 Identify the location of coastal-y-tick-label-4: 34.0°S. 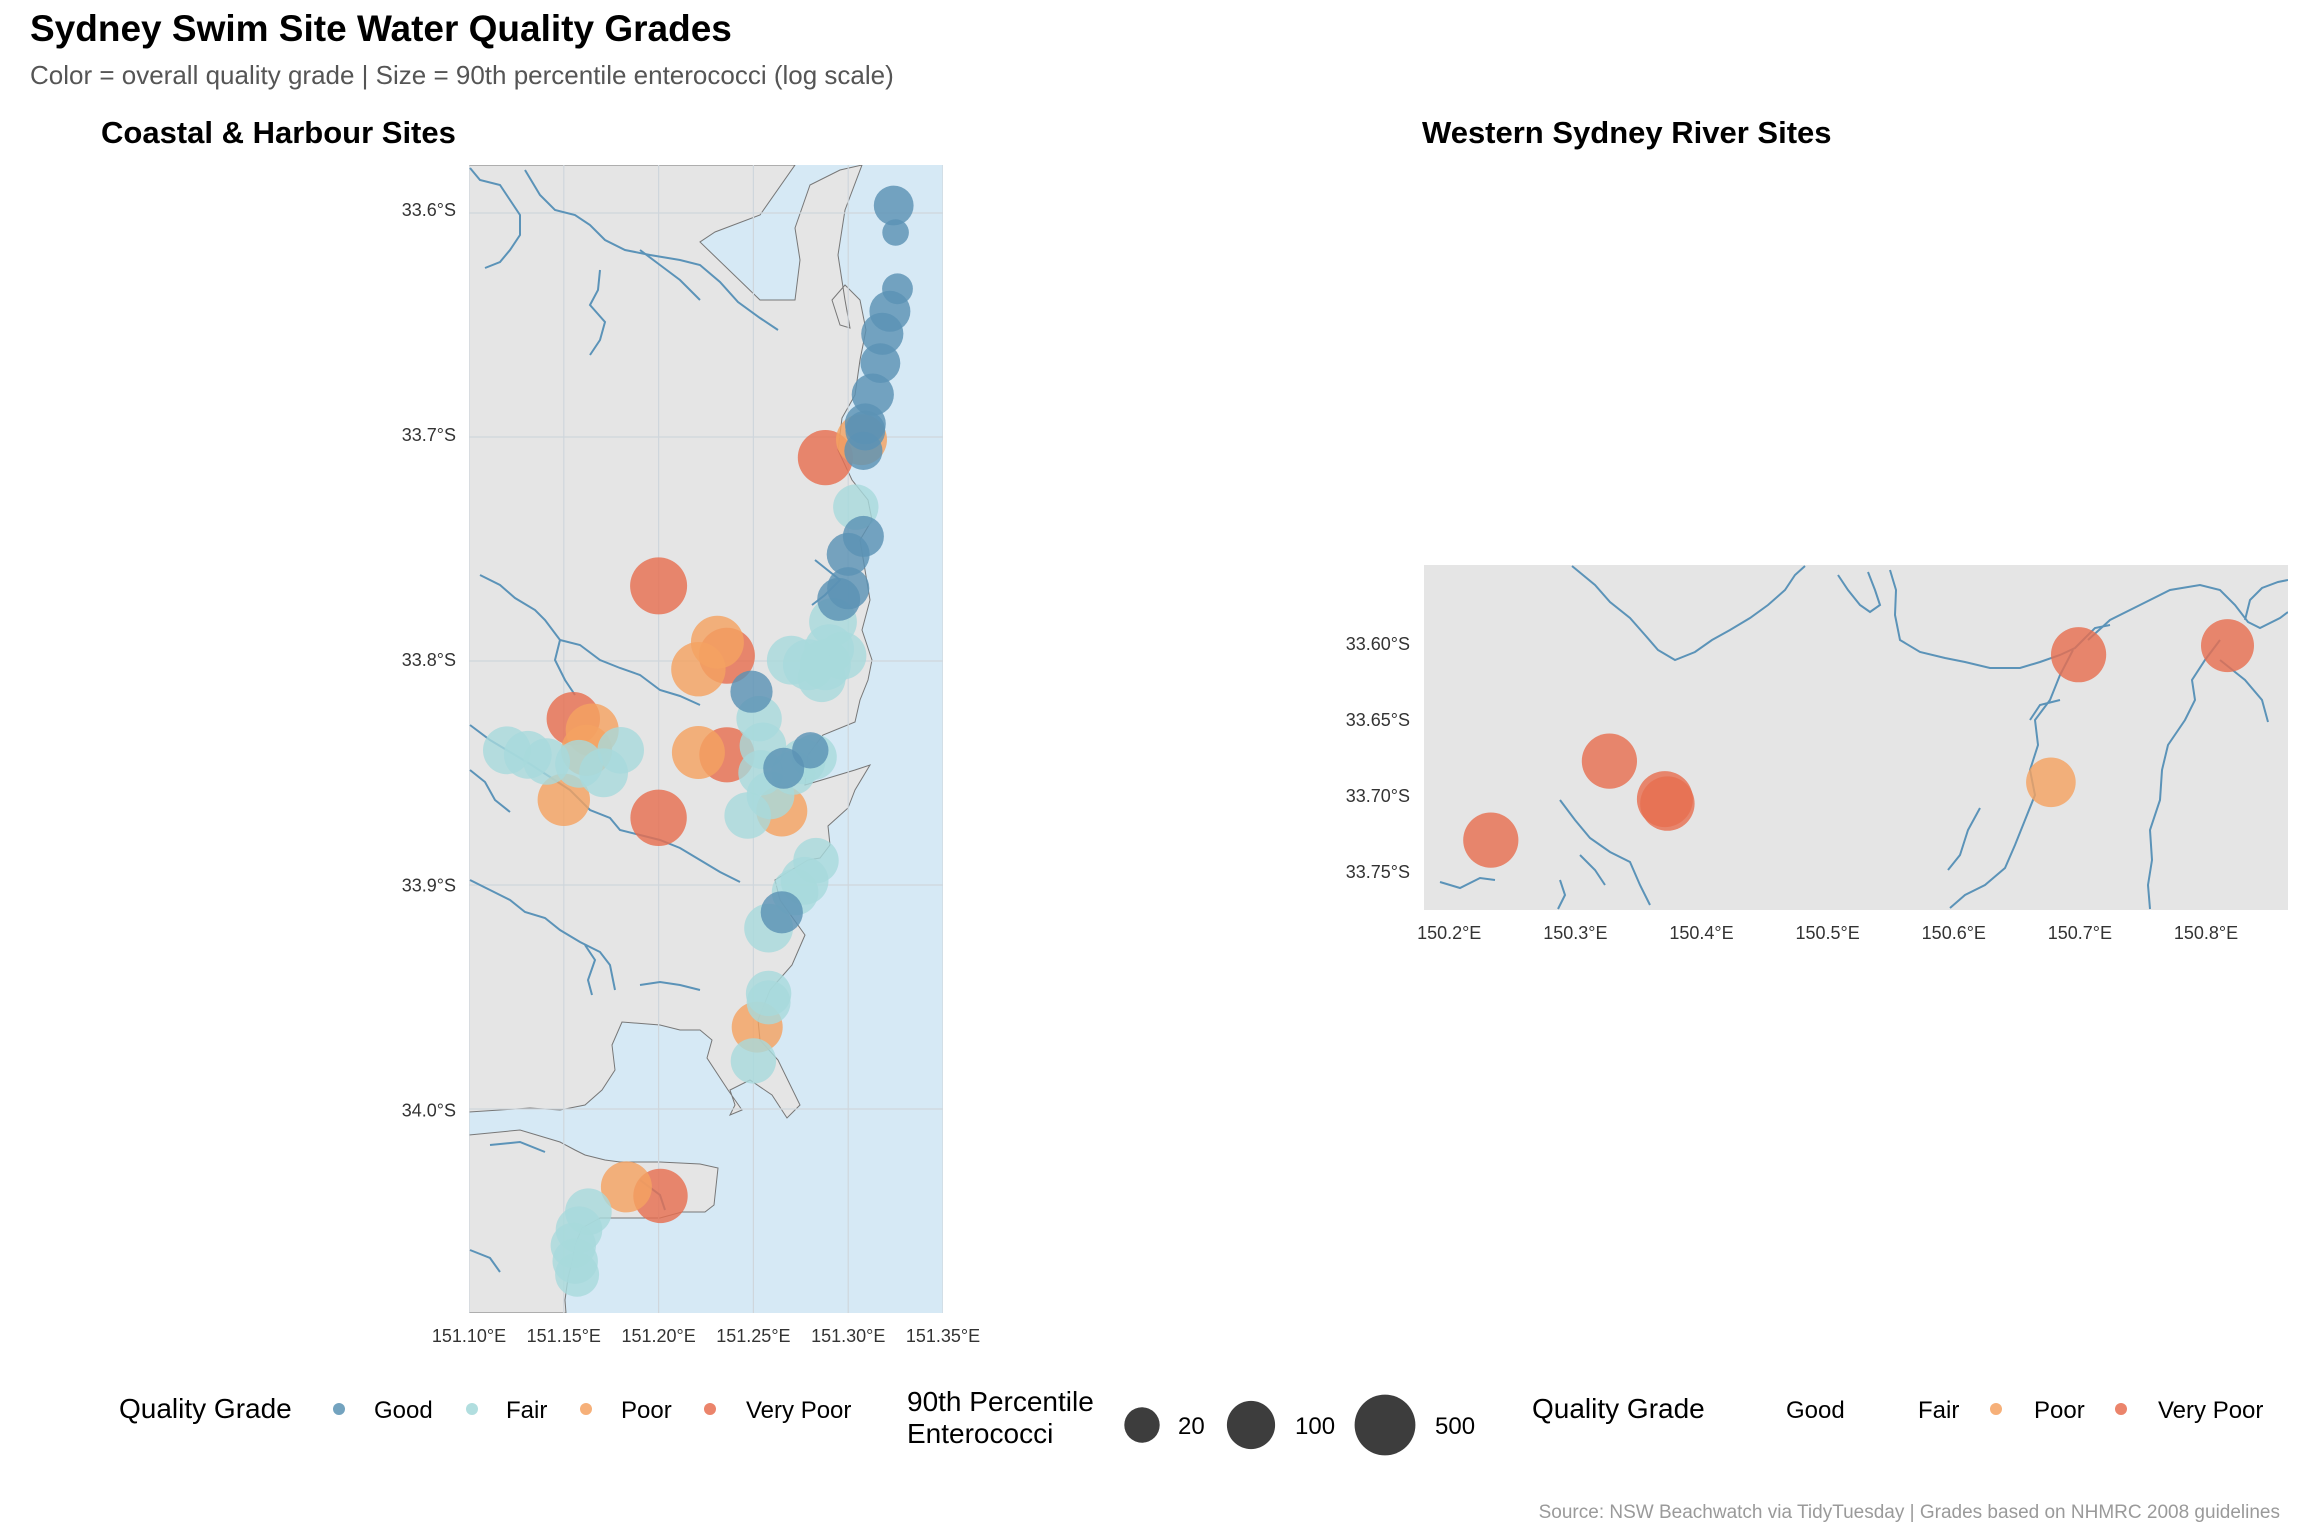
(429, 1110).